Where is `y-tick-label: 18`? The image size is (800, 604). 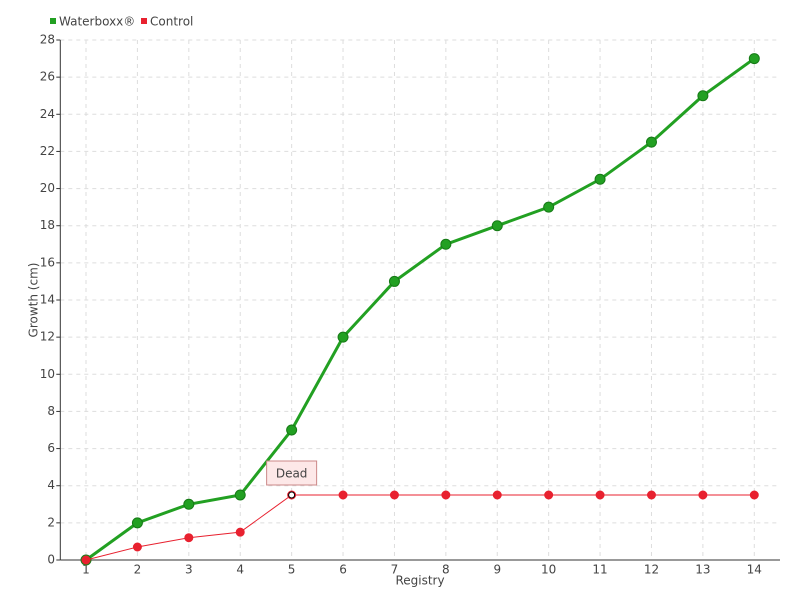 y-tick-label: 18 is located at coordinates (47, 225).